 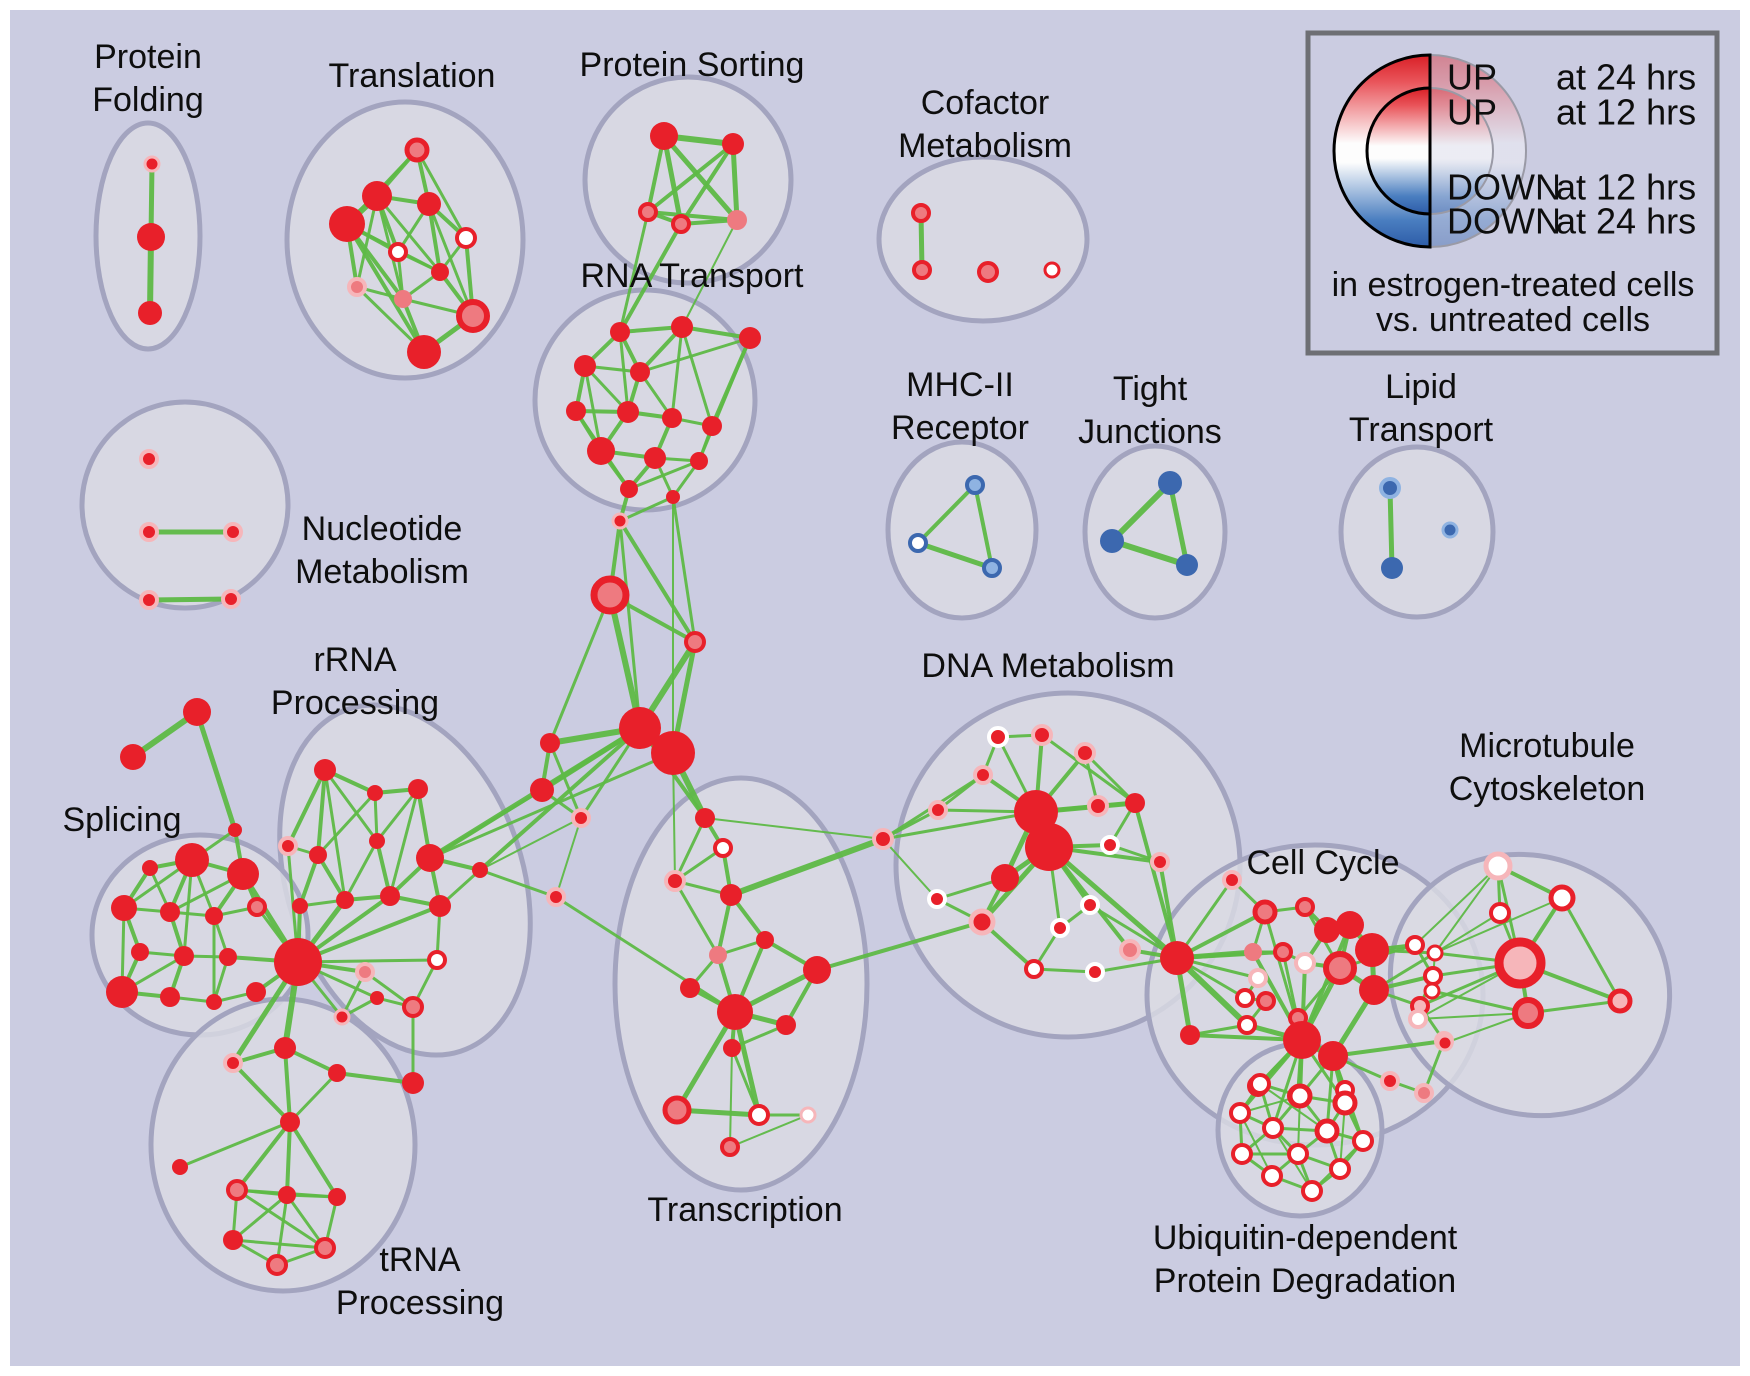 What do you see at coordinates (1374, 990) in the screenshot?
I see `gene-node-cc10` at bounding box center [1374, 990].